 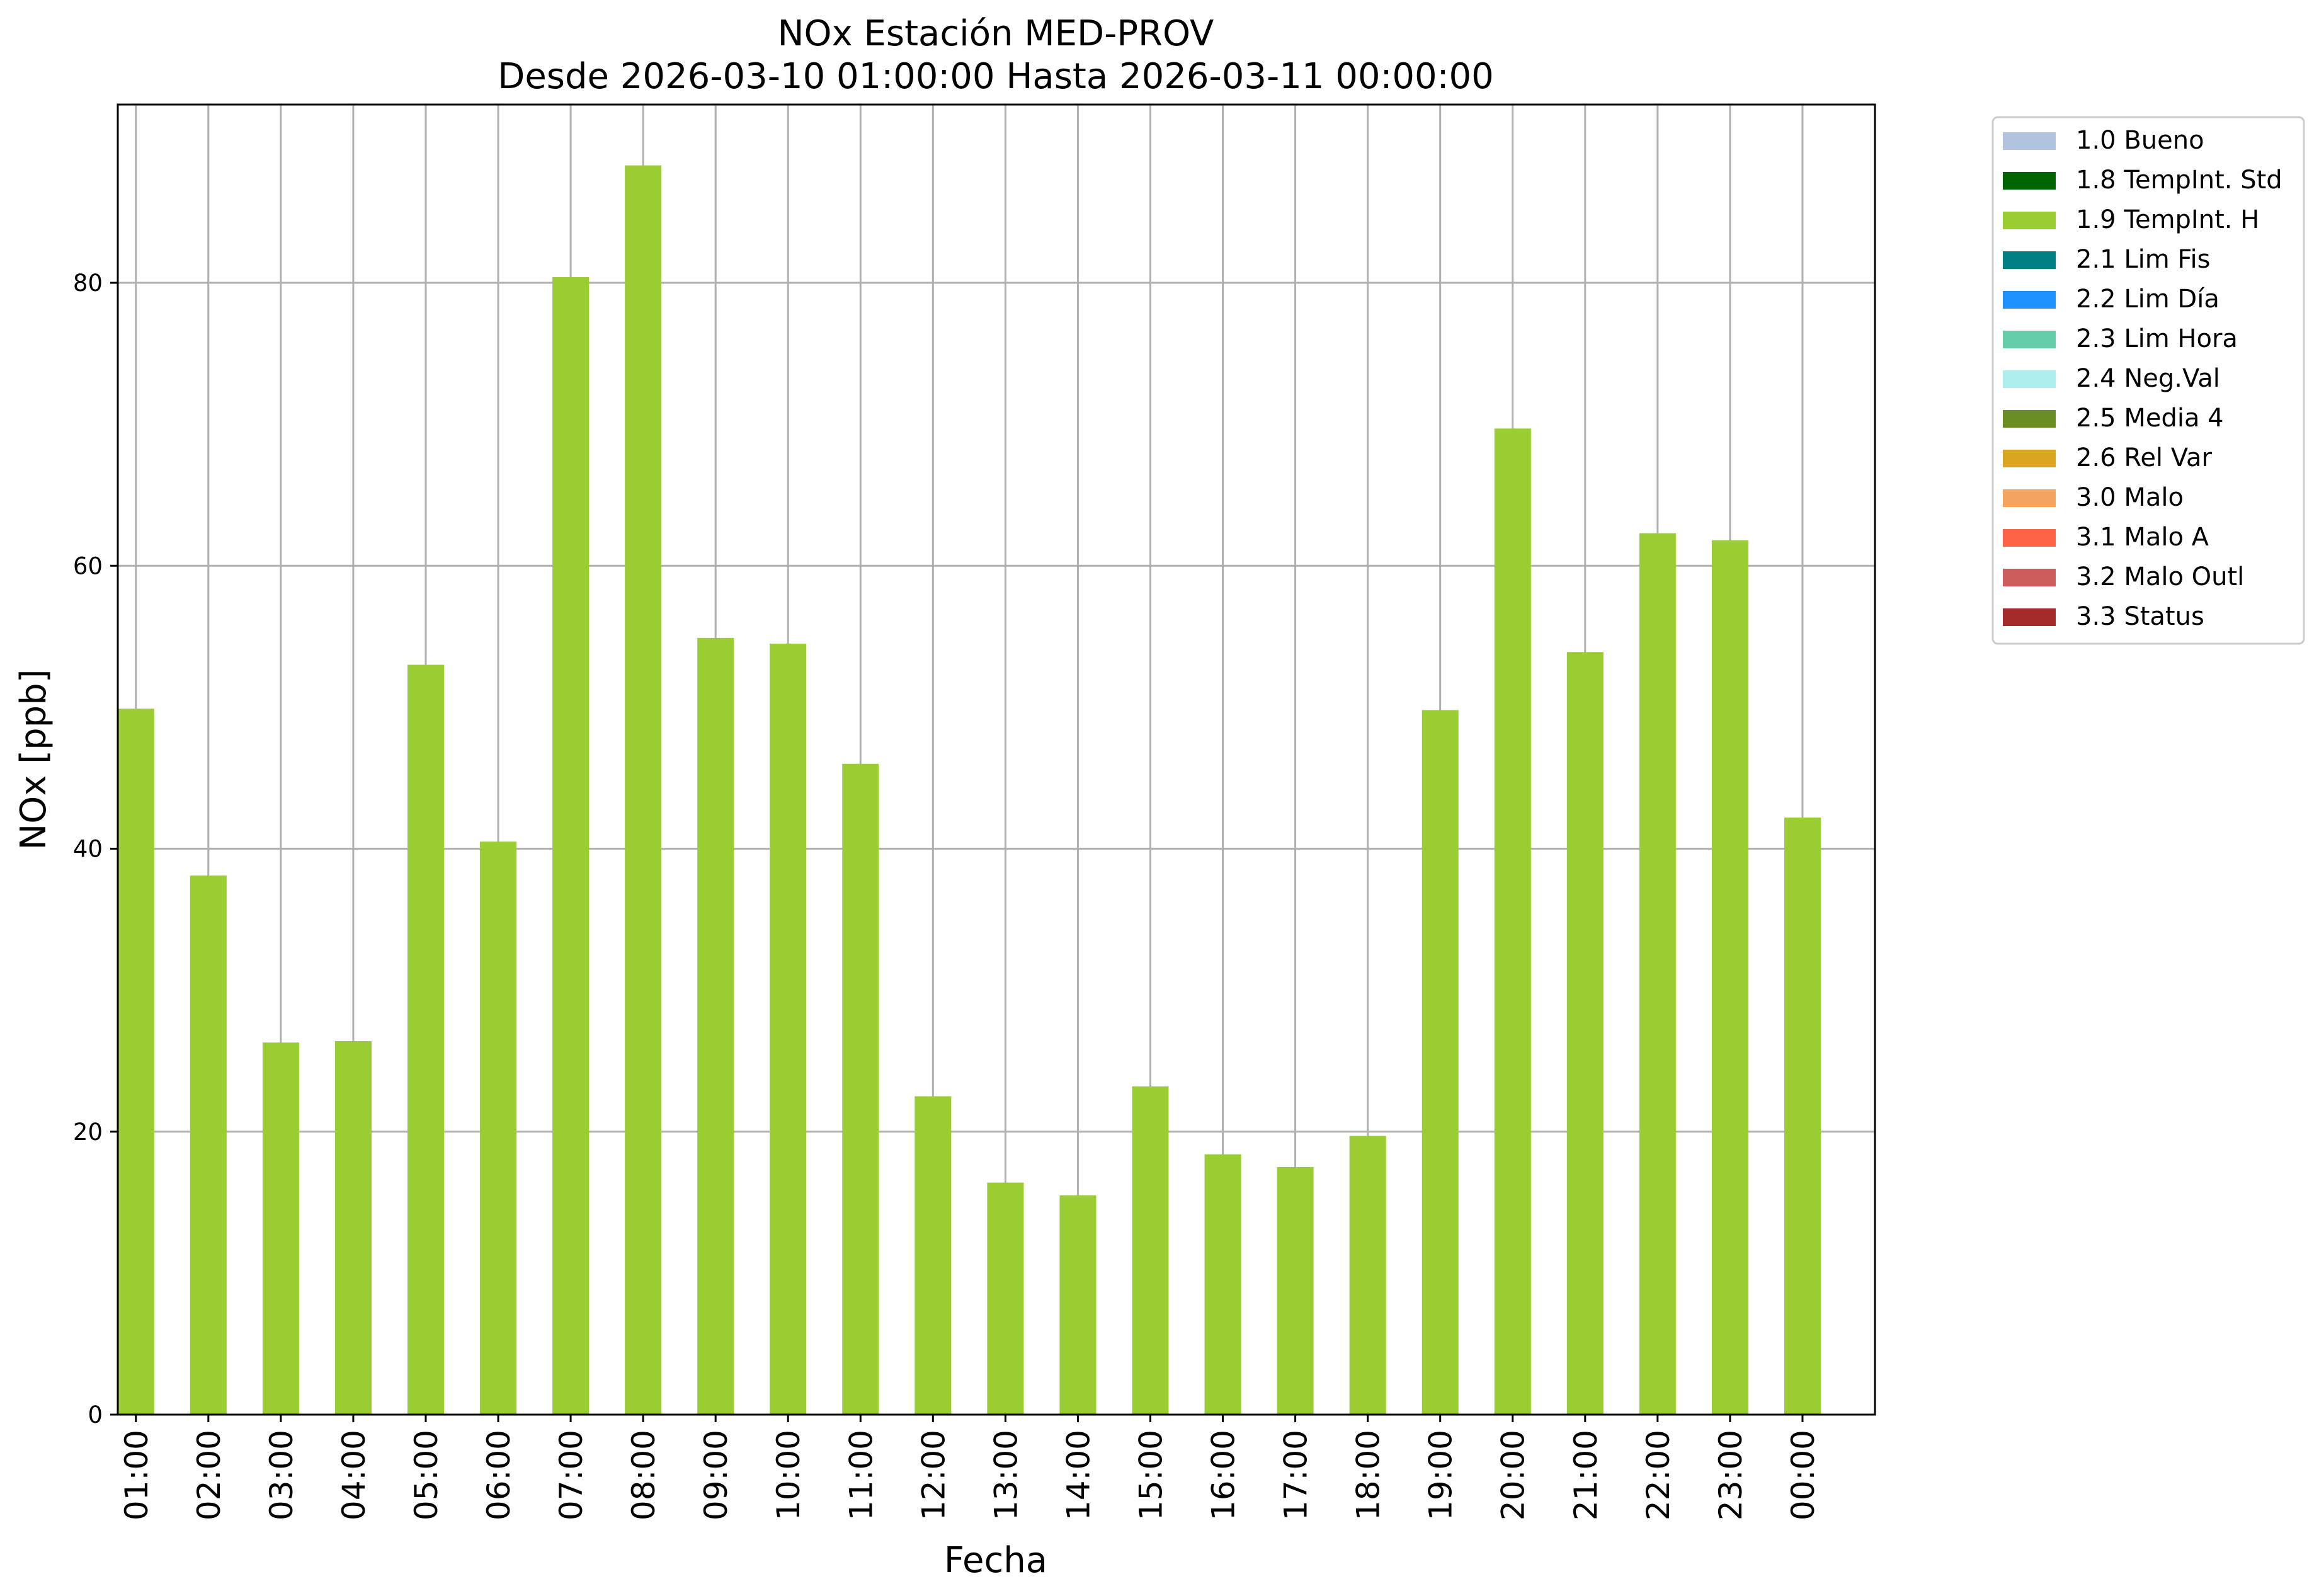 What do you see at coordinates (715, 1026) in the screenshot?
I see `bar-09:00` at bounding box center [715, 1026].